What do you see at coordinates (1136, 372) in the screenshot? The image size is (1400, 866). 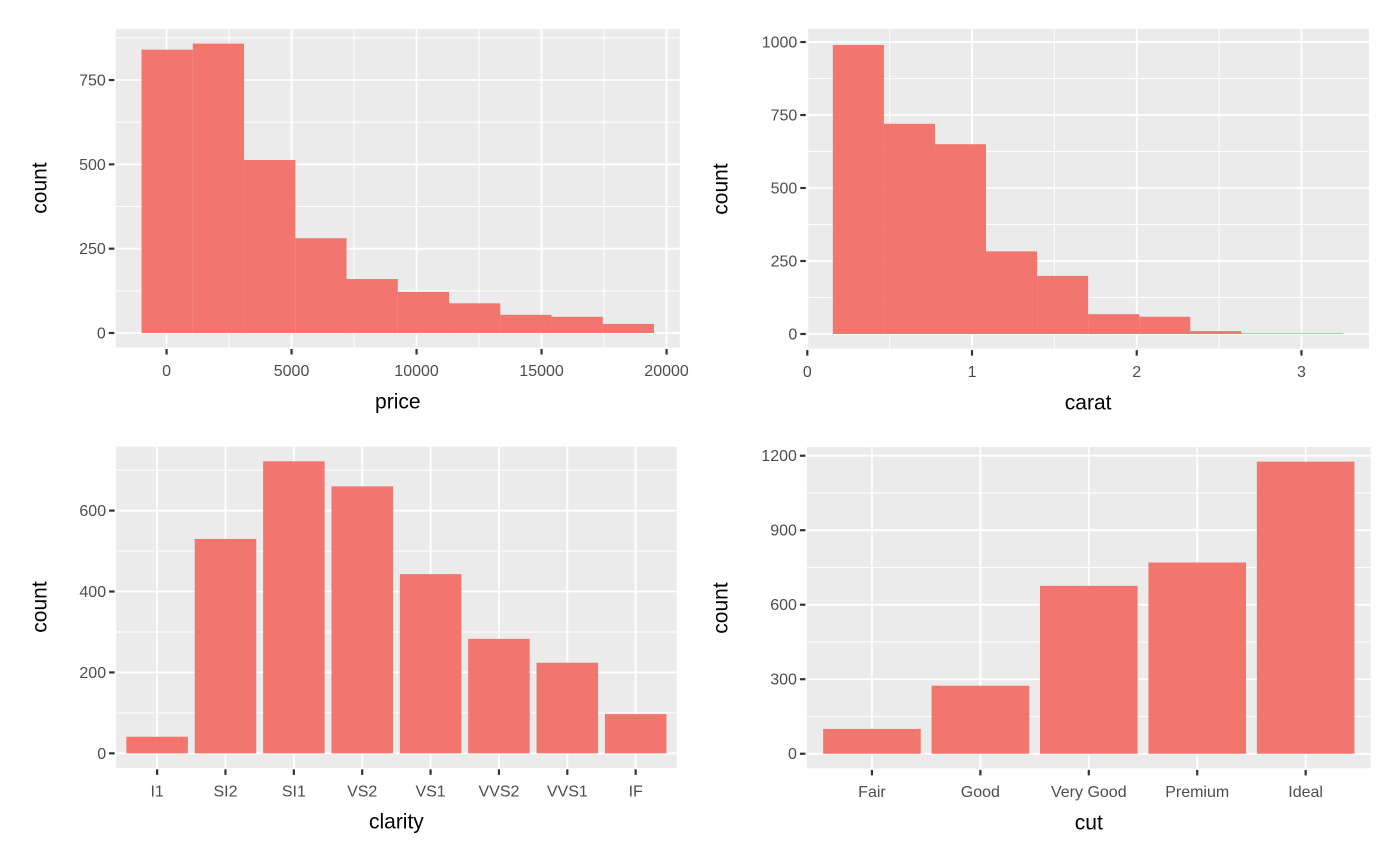 I see `x-tick-label: 2` at bounding box center [1136, 372].